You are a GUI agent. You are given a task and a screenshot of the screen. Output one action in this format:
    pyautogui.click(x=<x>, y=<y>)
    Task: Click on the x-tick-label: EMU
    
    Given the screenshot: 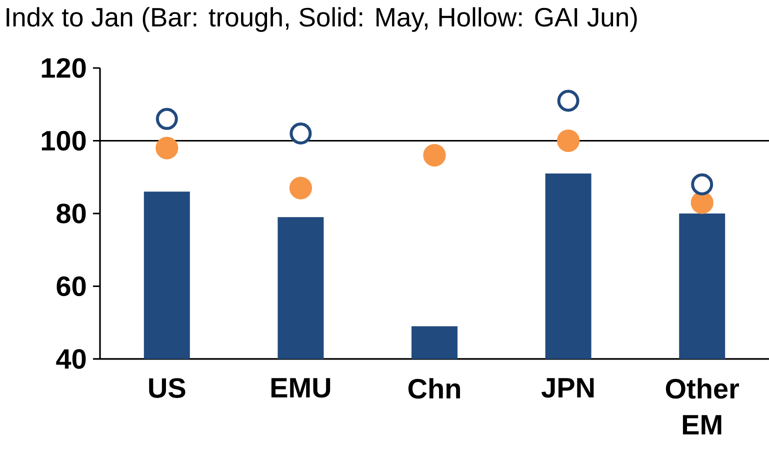 What is the action you would take?
    pyautogui.click(x=300, y=388)
    